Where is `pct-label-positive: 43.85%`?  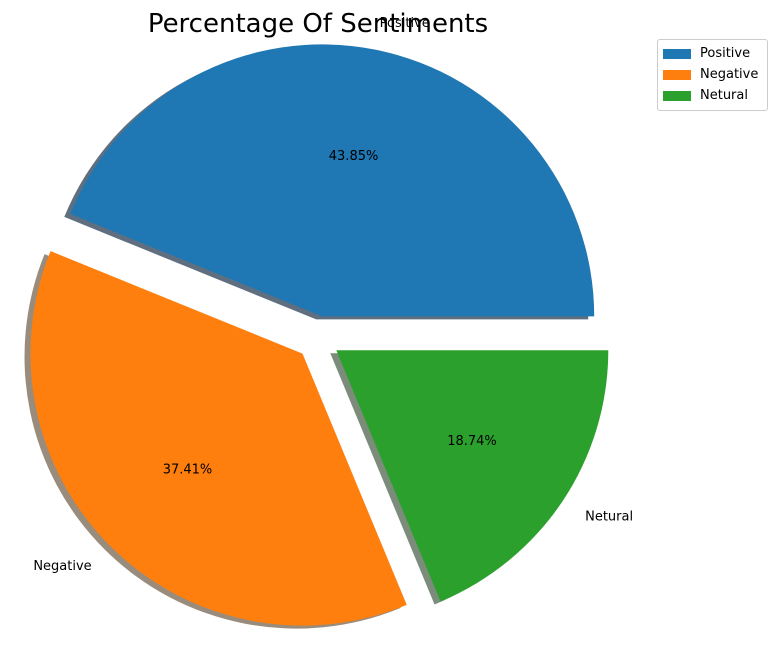 pct-label-positive: 43.85% is located at coordinates (354, 156).